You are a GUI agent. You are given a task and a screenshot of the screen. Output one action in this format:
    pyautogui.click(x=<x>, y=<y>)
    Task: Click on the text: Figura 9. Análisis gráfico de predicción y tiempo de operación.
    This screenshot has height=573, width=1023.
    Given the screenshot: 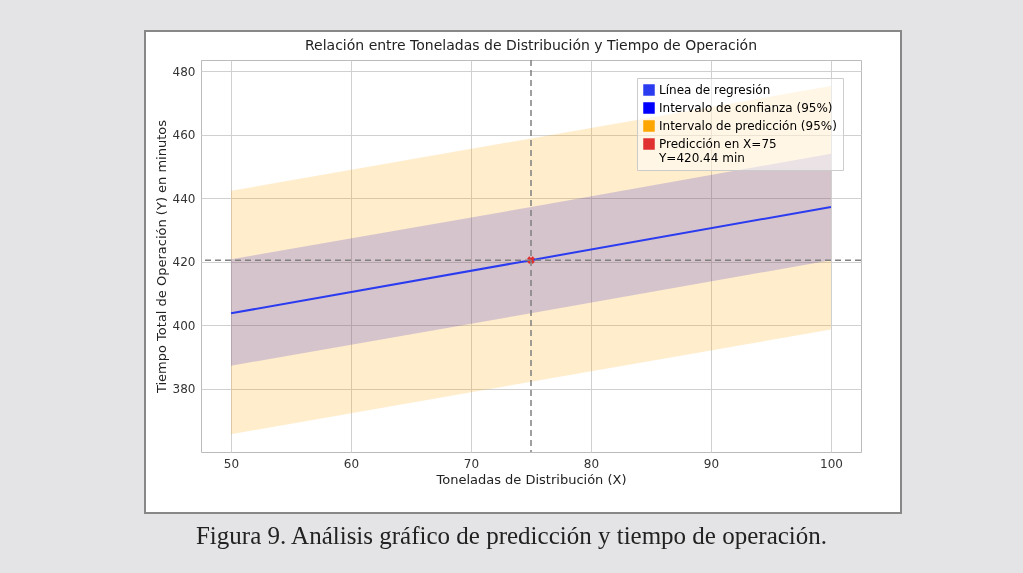 What is the action you would take?
    pyautogui.click(x=511, y=536)
    